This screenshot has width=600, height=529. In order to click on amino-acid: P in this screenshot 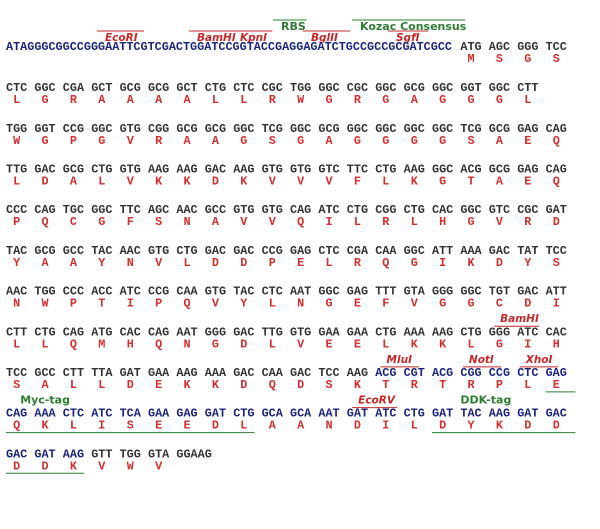, I will do `click(73, 141)`.